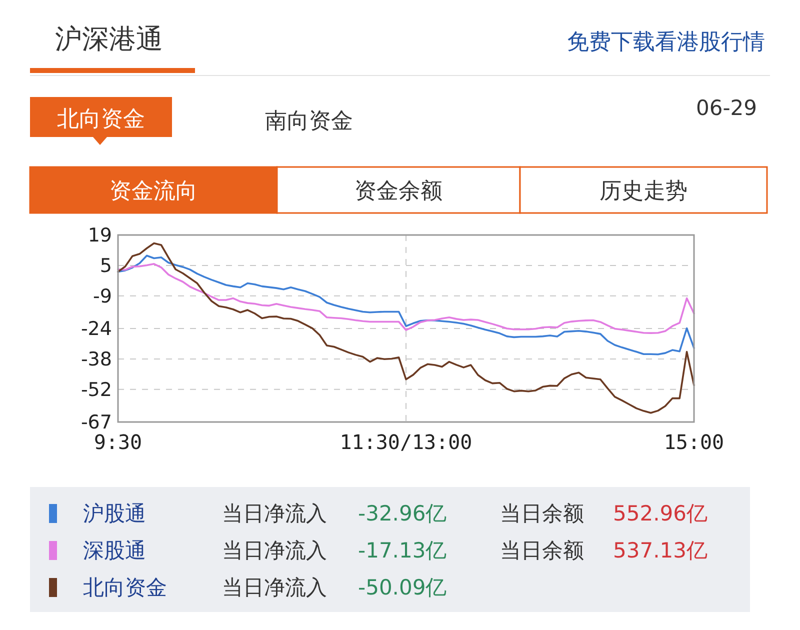 The width and height of the screenshot is (800, 630). What do you see at coordinates (96, 329) in the screenshot?
I see `y-tick-label: -24` at bounding box center [96, 329].